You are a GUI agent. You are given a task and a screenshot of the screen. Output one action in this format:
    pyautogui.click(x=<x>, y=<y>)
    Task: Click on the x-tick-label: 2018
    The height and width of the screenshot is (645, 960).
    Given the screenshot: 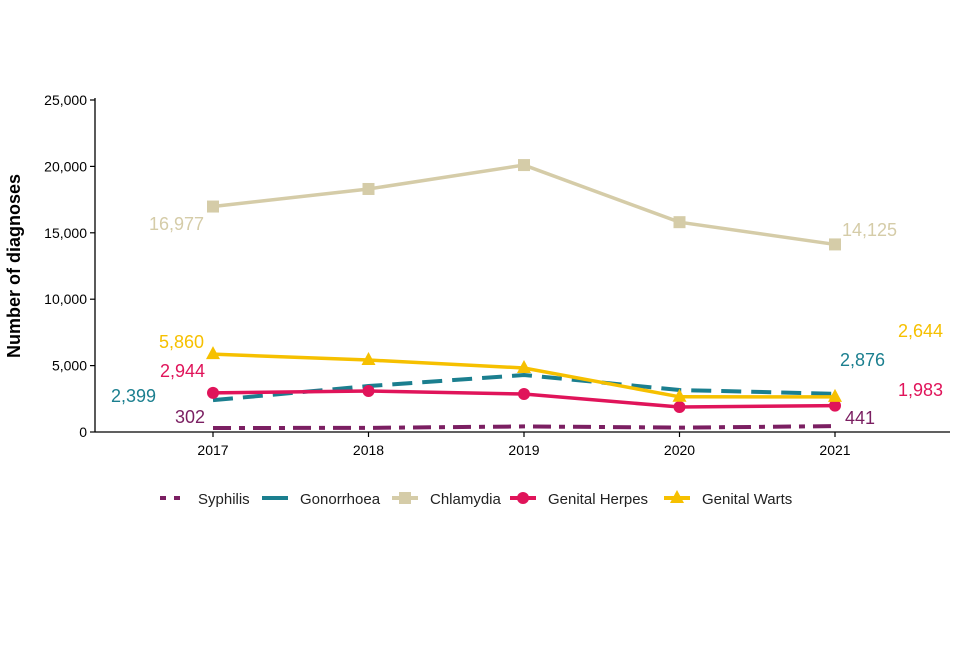 What is the action you would take?
    pyautogui.click(x=368, y=450)
    